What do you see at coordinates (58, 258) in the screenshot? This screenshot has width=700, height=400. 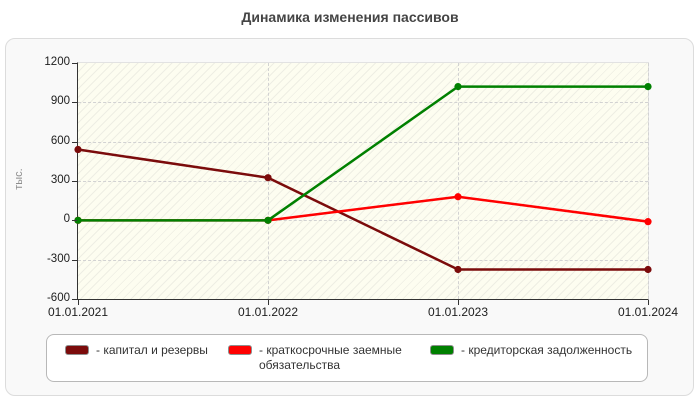 I see `y-tick-label: -300` at bounding box center [58, 258].